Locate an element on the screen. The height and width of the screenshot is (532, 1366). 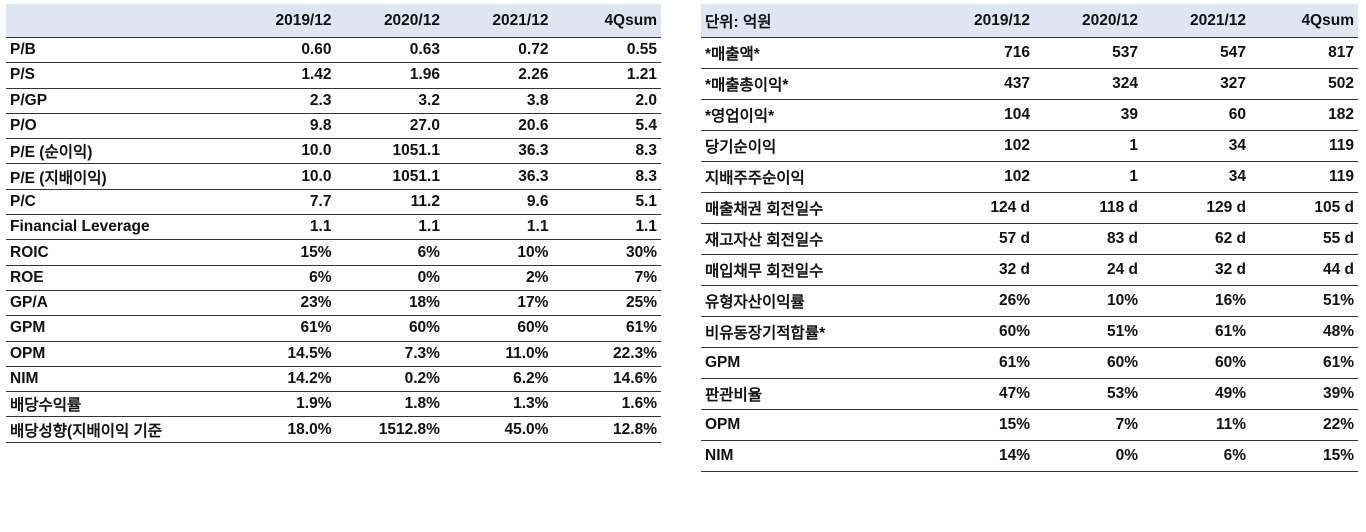
value-cell: 1.3% is located at coordinates (498, 404).